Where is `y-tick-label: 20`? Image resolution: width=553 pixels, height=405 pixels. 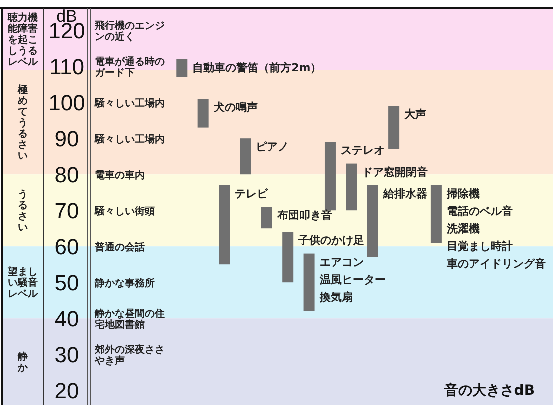 y-tick-label: 20 is located at coordinates (67, 391).